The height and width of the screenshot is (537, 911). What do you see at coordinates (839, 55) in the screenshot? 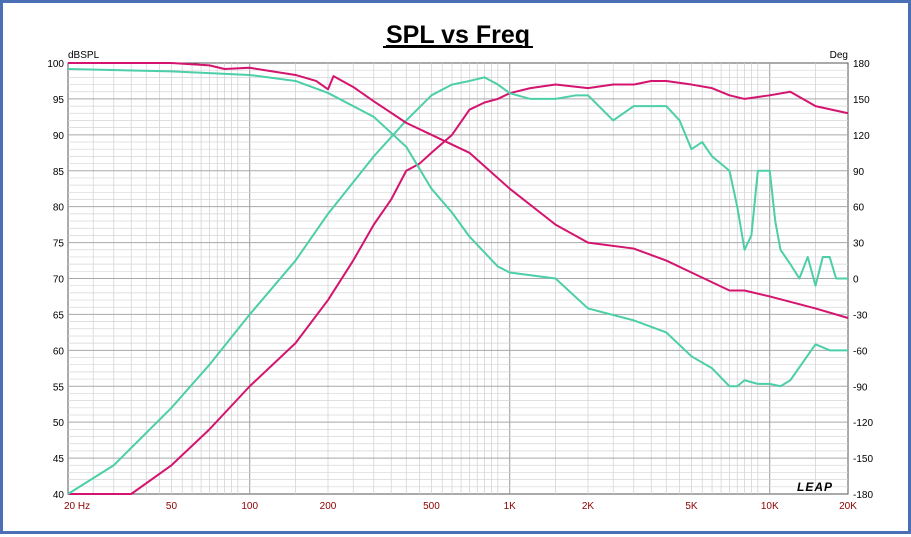
I see `right-axis-unit: Deg` at bounding box center [839, 55].